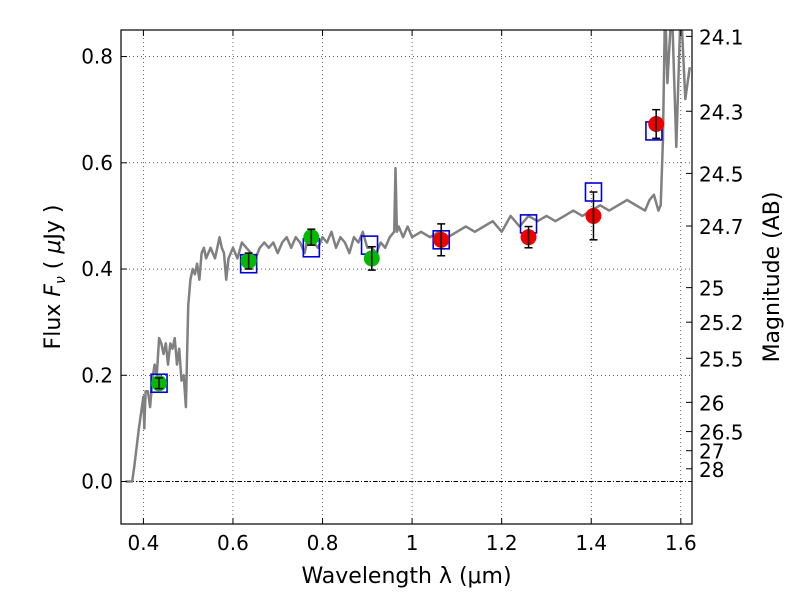  I want to click on x-axis-label: Wavelength λ (μm), so click(406, 576).